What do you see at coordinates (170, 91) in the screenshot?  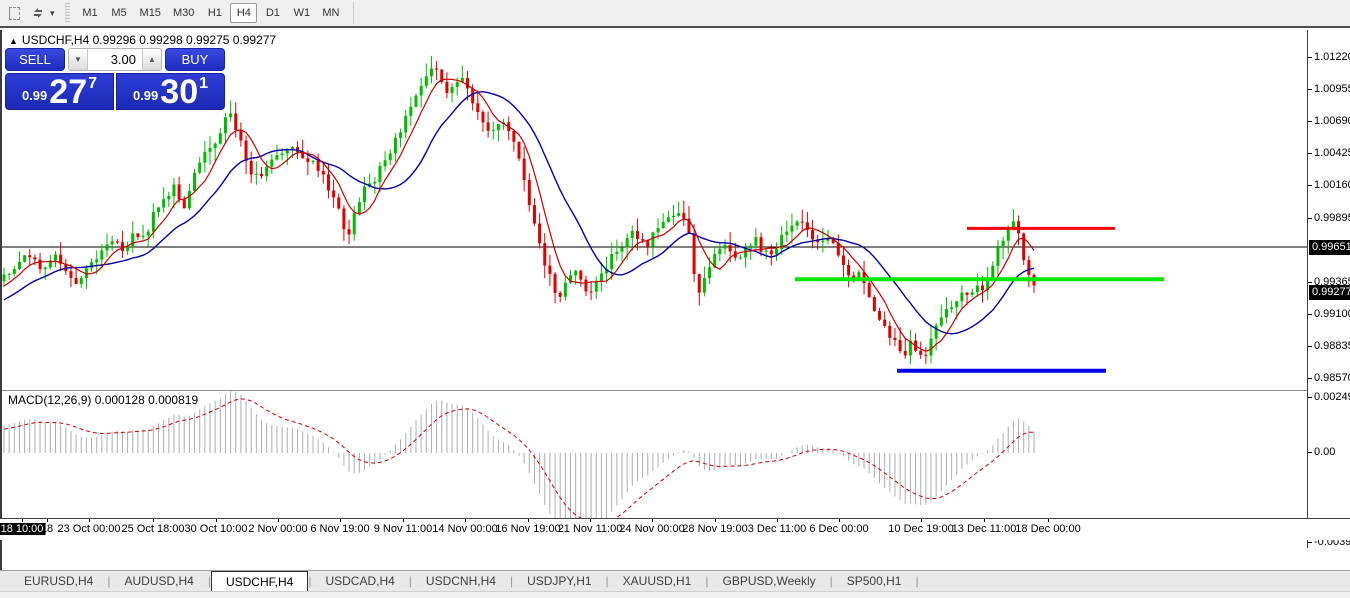 I see `buy-price-display: 0.99 30 1` at bounding box center [170, 91].